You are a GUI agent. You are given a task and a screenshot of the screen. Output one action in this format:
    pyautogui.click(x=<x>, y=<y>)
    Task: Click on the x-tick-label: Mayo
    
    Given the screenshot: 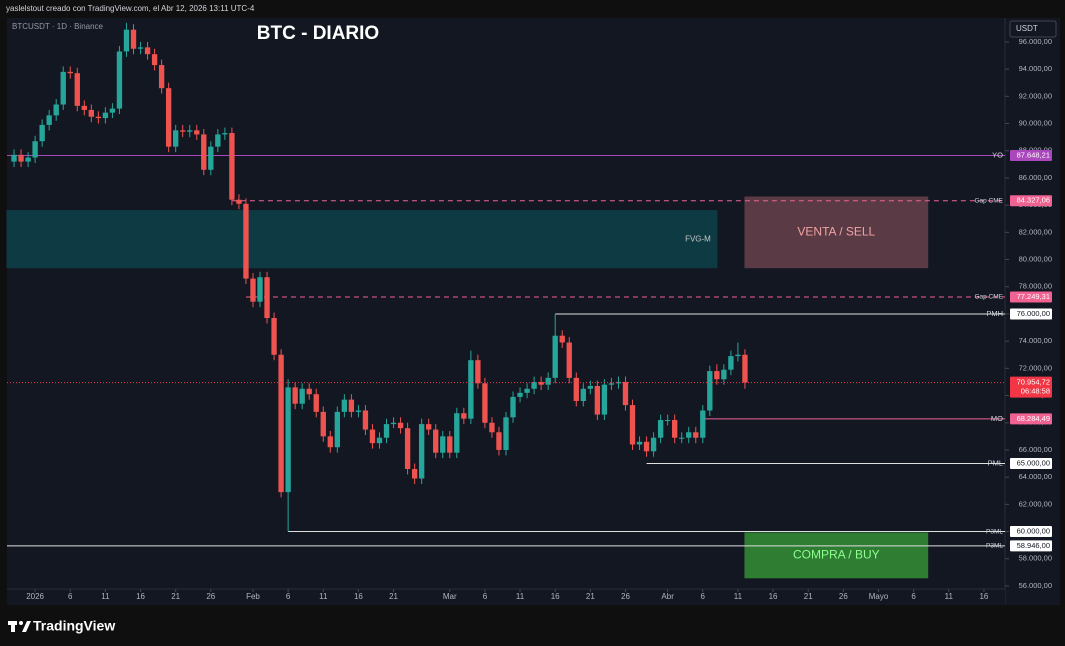 What is the action you would take?
    pyautogui.click(x=879, y=596)
    